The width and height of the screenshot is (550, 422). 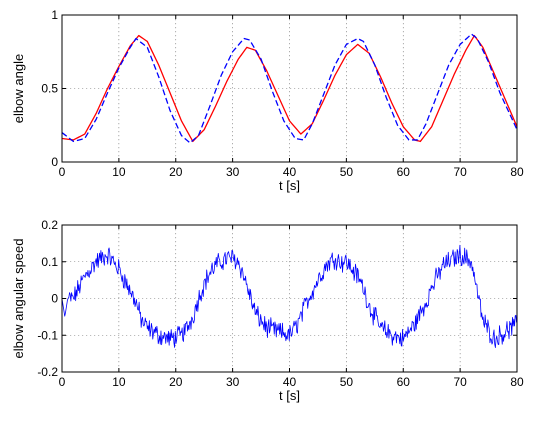 I want to click on bottom-plot-y-tick-label: 0.1, so click(x=49, y=262).